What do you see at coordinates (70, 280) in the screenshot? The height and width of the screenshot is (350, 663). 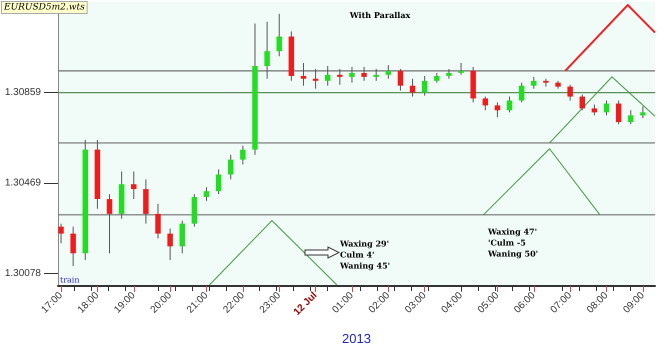 I see `annotation: train` at bounding box center [70, 280].